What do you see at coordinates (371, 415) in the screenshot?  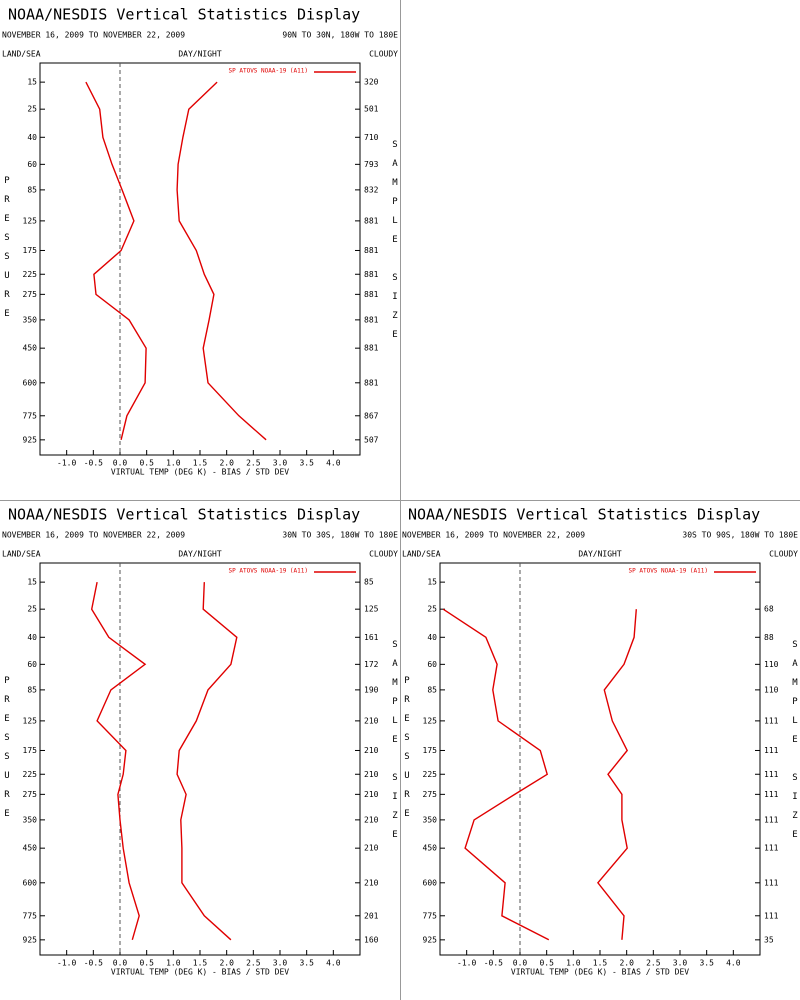 I see `sample-size: 867` at bounding box center [371, 415].